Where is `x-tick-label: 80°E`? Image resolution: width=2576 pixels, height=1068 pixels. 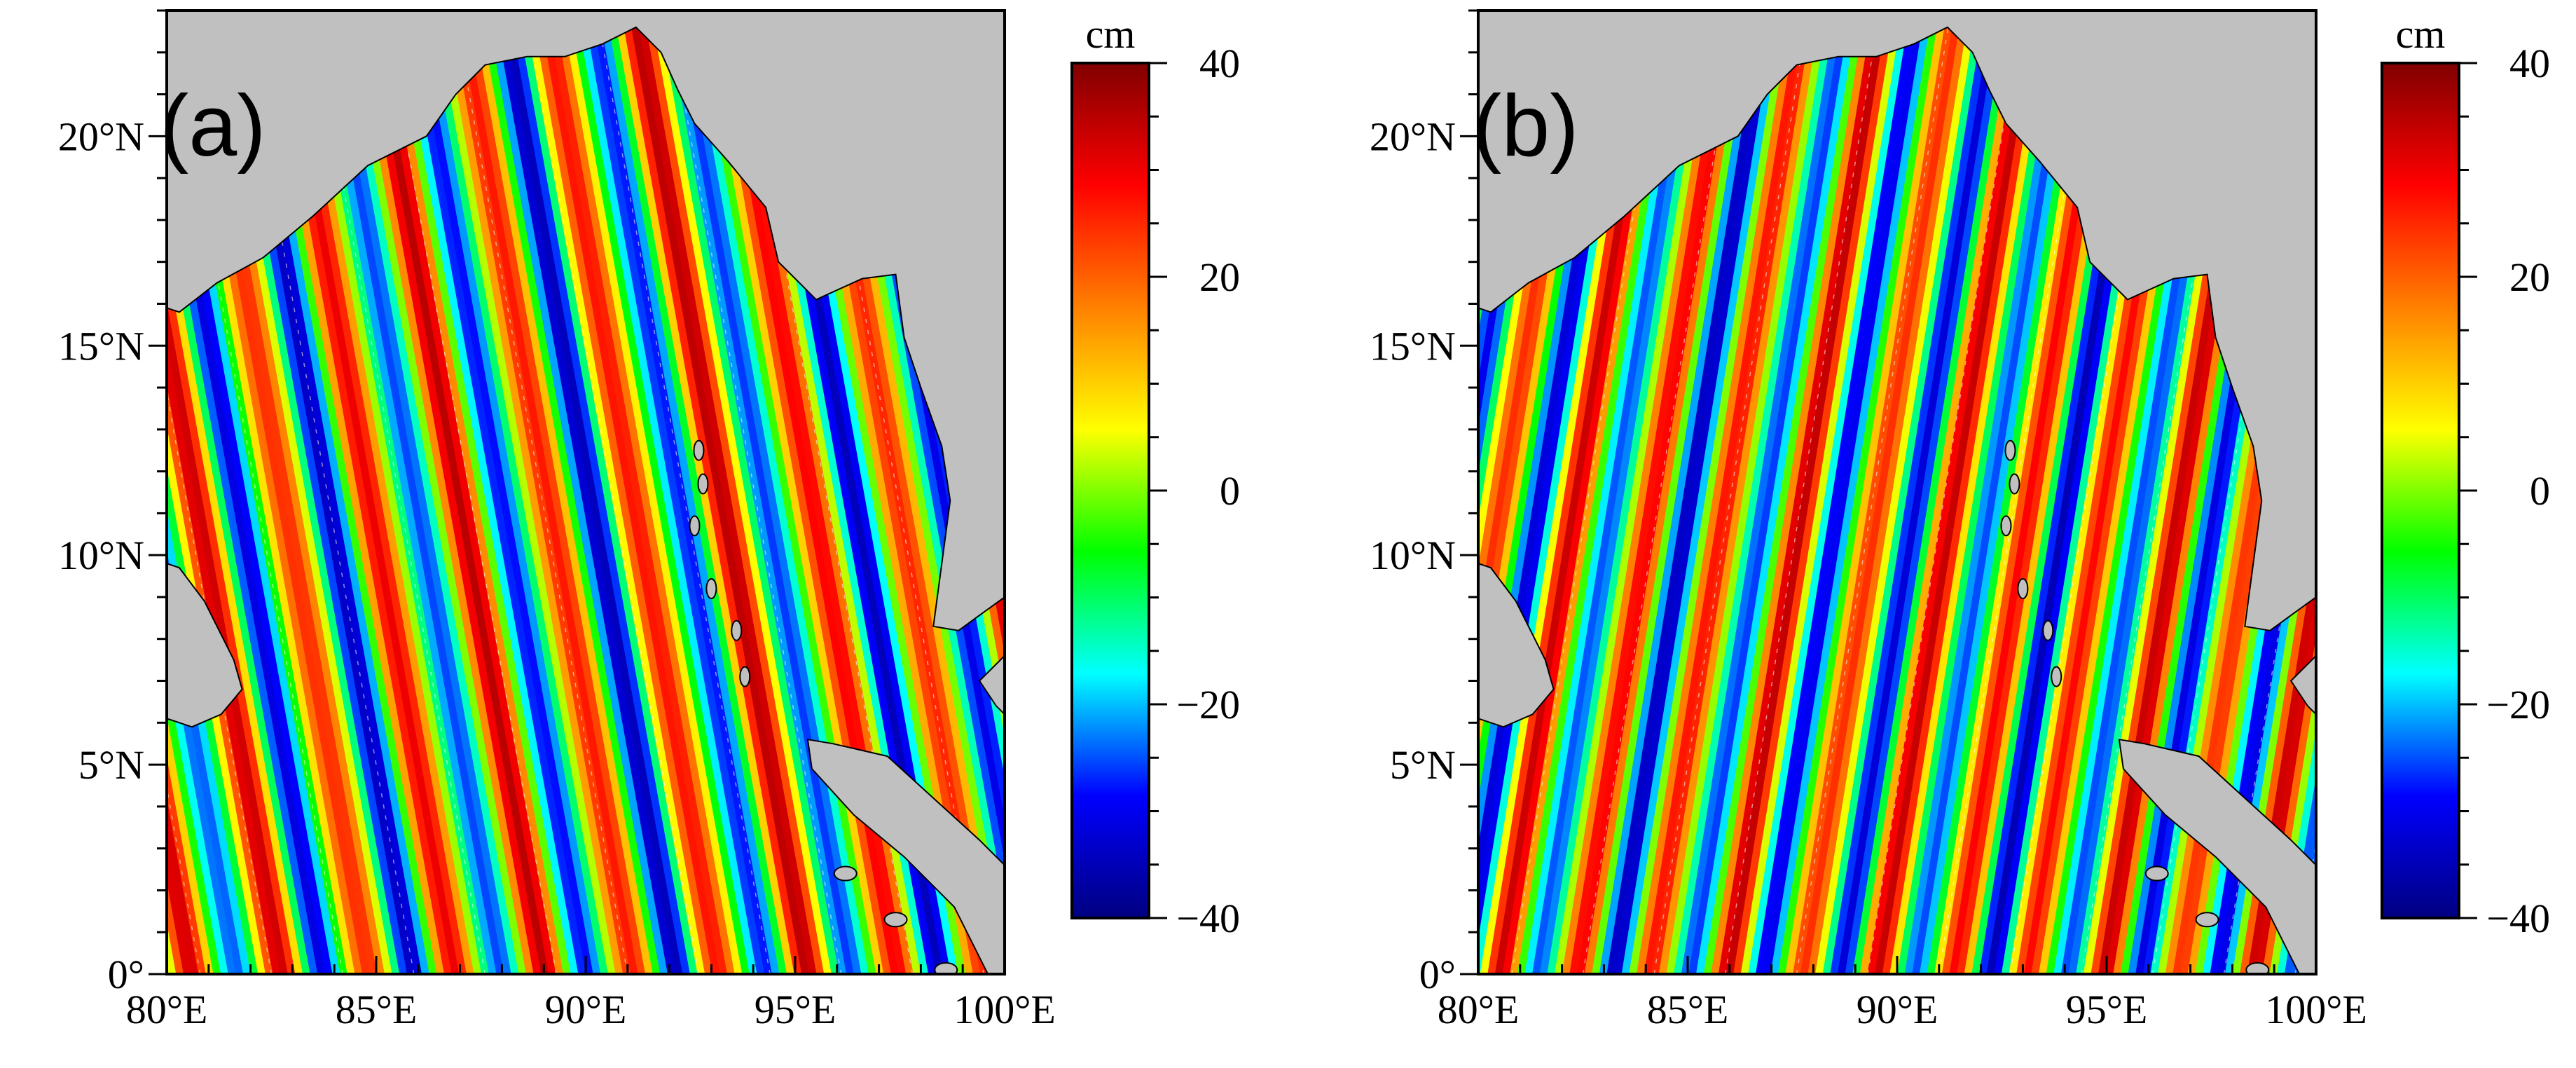 x-tick-label: 80°E is located at coordinates (167, 1009).